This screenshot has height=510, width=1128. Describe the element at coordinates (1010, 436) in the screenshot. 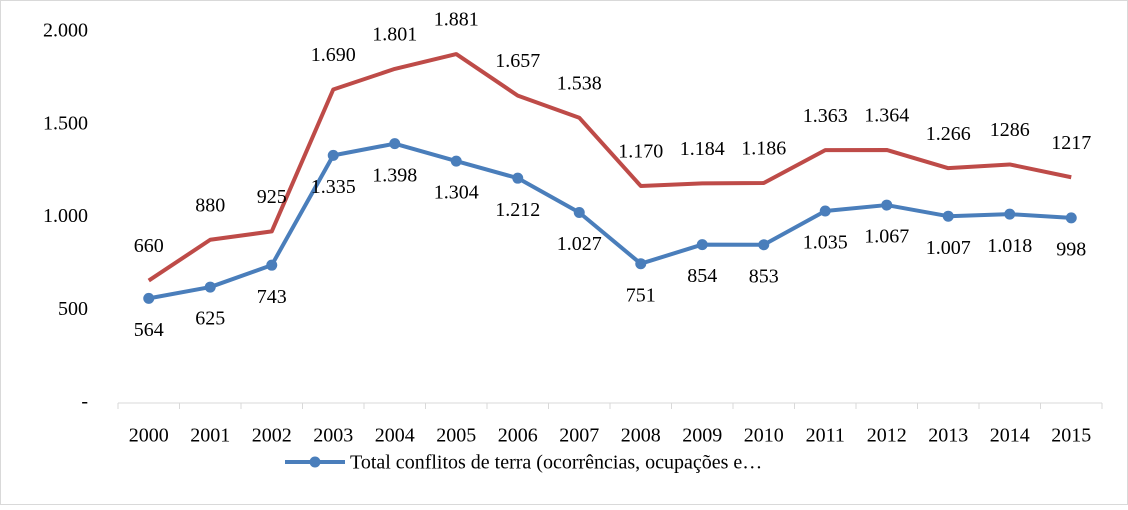

I see `x-tick-label: 2014` at that location.